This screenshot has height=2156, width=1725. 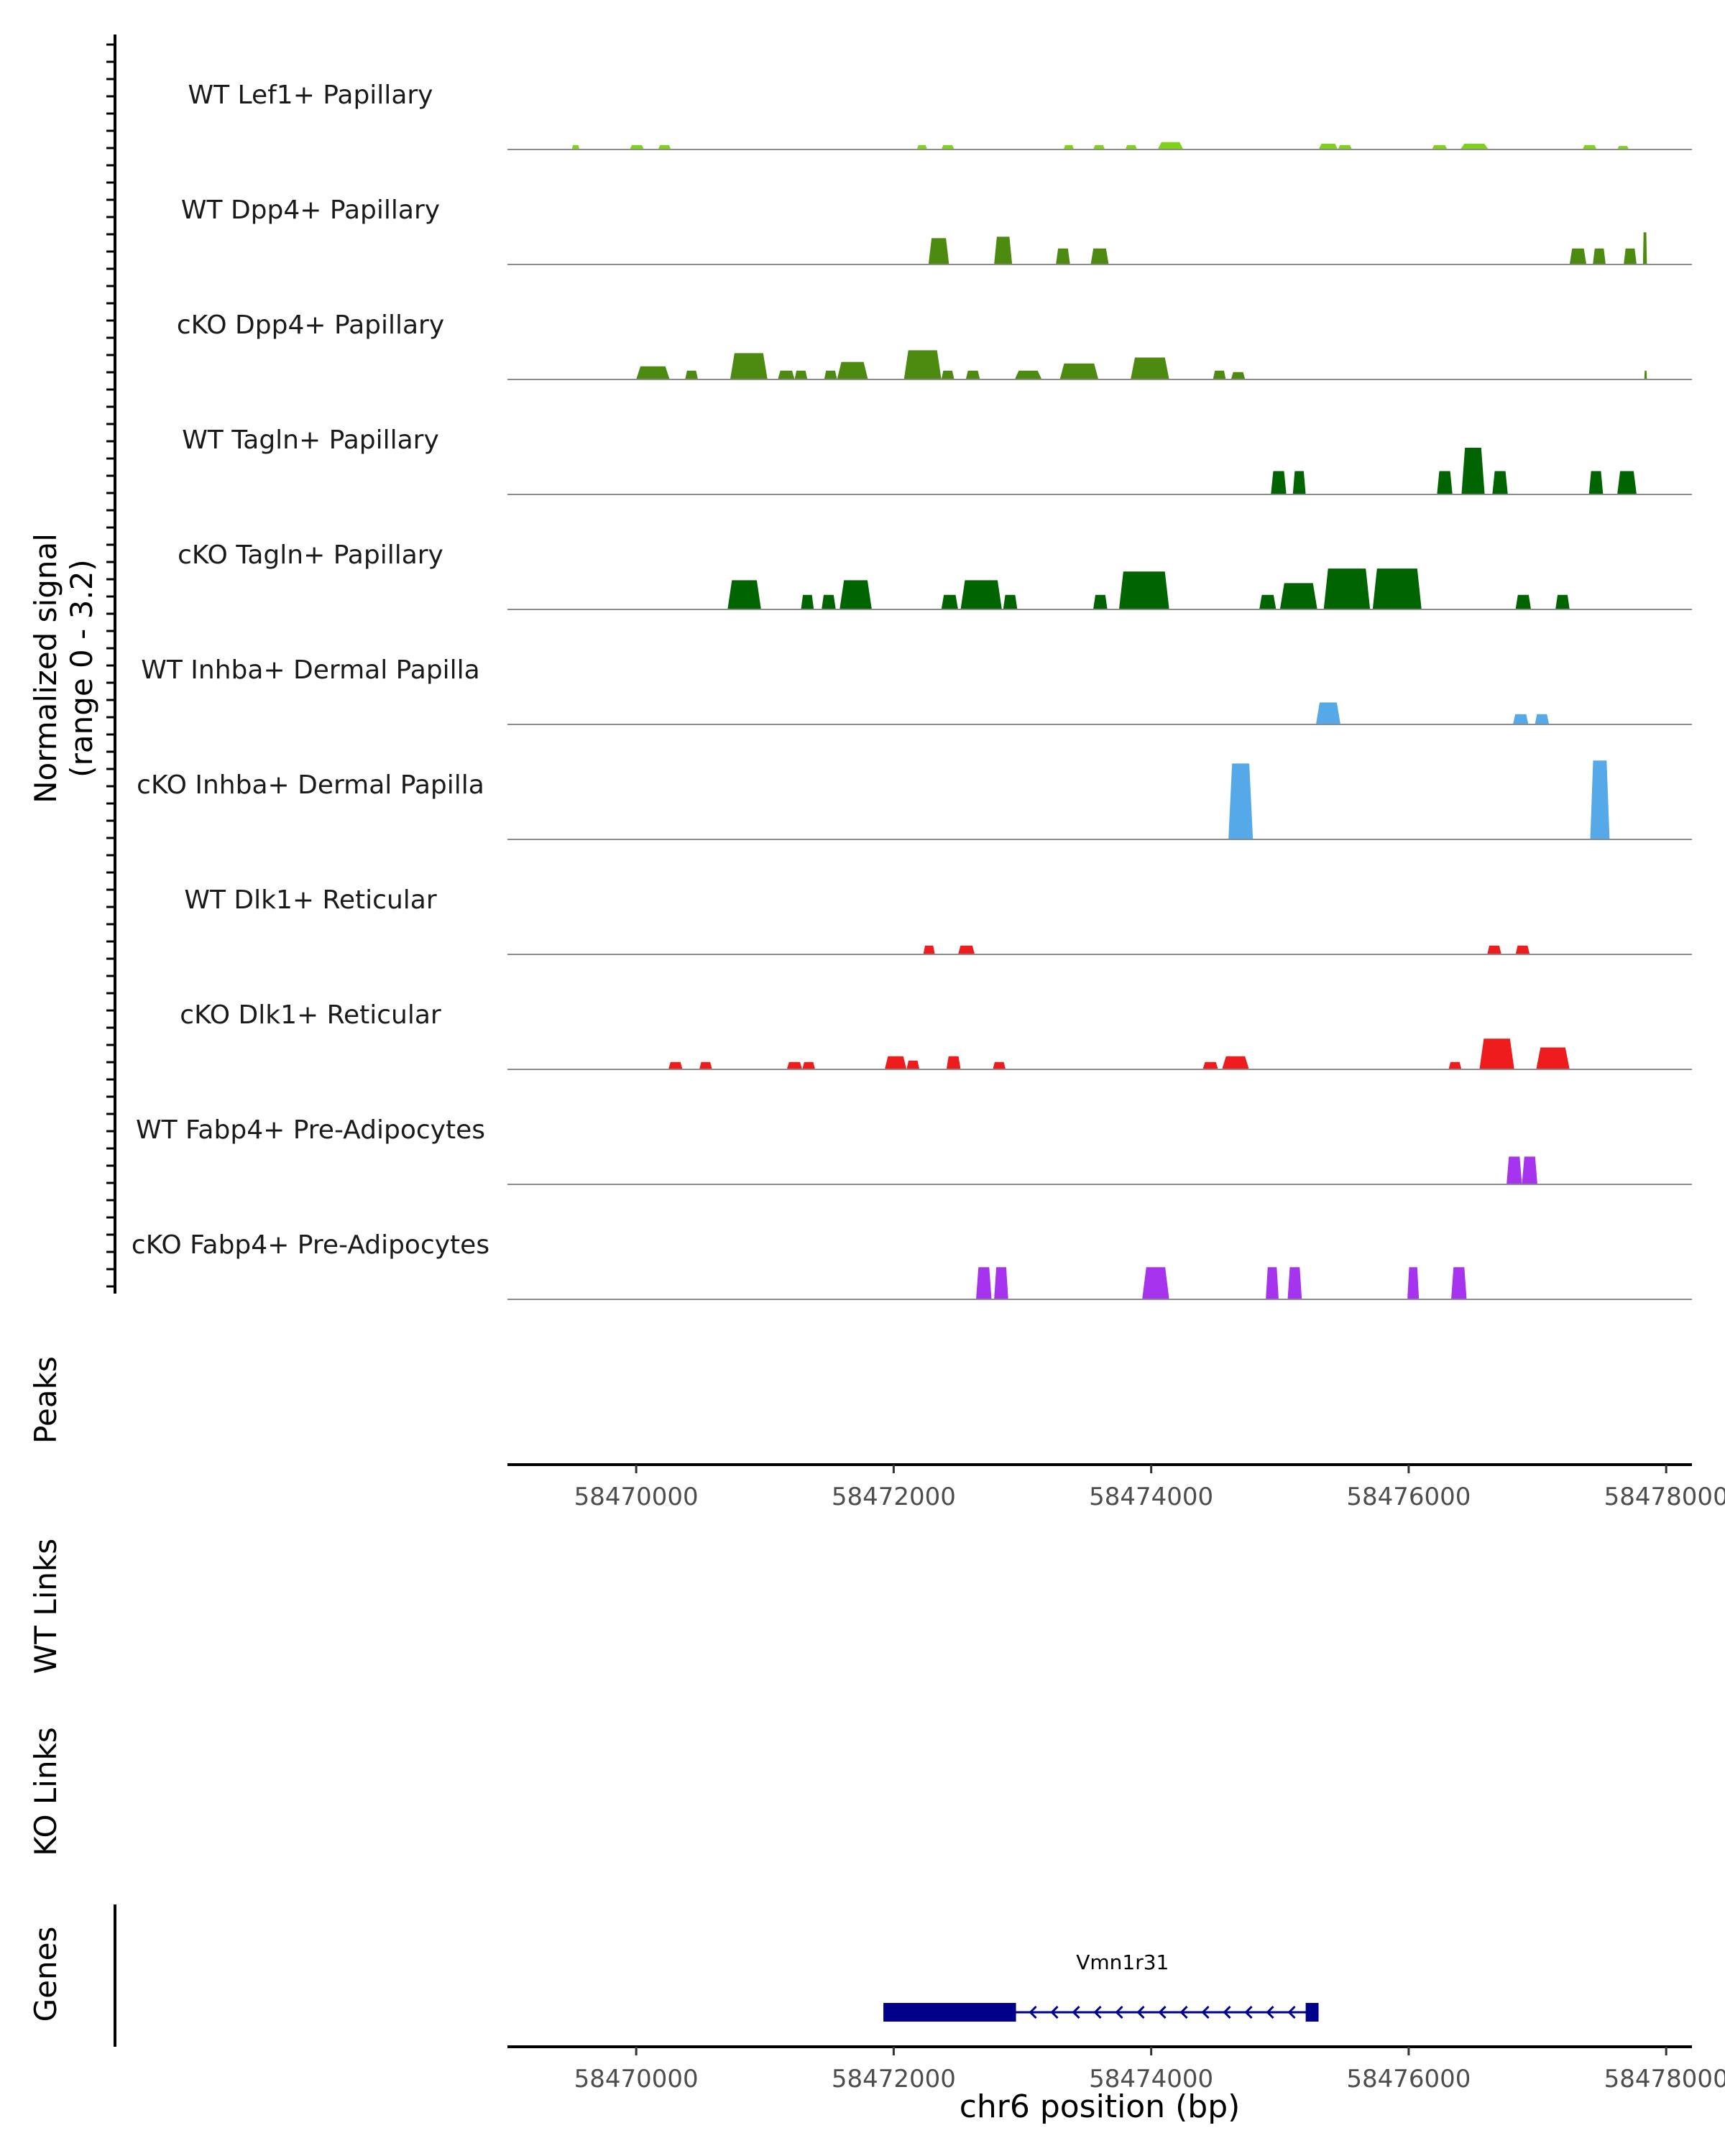 What do you see at coordinates (934, 345) in the screenshot?
I see `track-3: cKO Dpp4+ Papillary` at bounding box center [934, 345].